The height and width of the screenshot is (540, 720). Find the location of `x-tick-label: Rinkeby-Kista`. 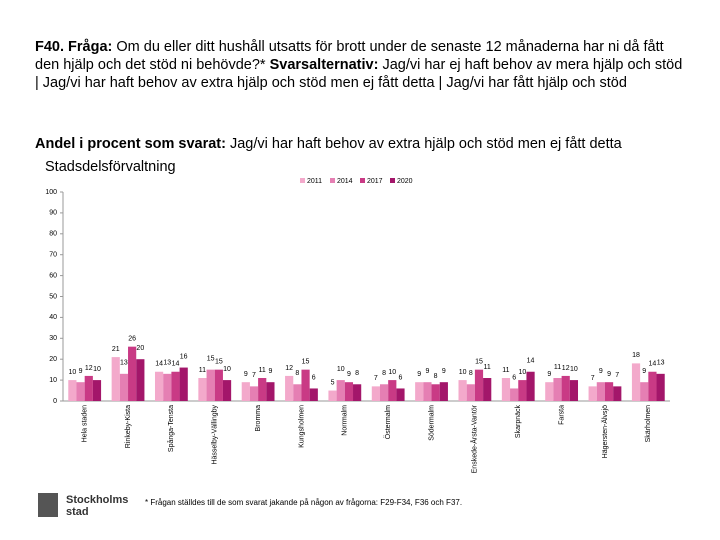

x-tick-label: Rinkeby-Kista is located at coordinates (128, 426).